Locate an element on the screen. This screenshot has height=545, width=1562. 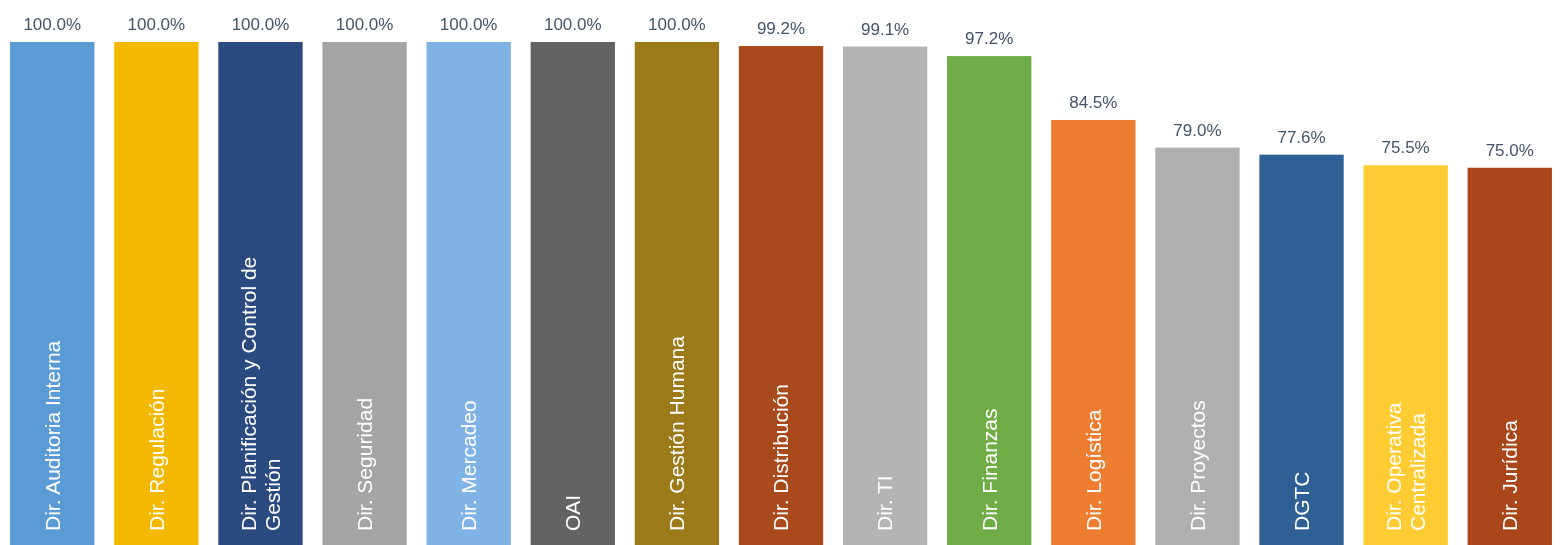
x-tick-label: Dir. Auditoria Interna is located at coordinates (52, 435).